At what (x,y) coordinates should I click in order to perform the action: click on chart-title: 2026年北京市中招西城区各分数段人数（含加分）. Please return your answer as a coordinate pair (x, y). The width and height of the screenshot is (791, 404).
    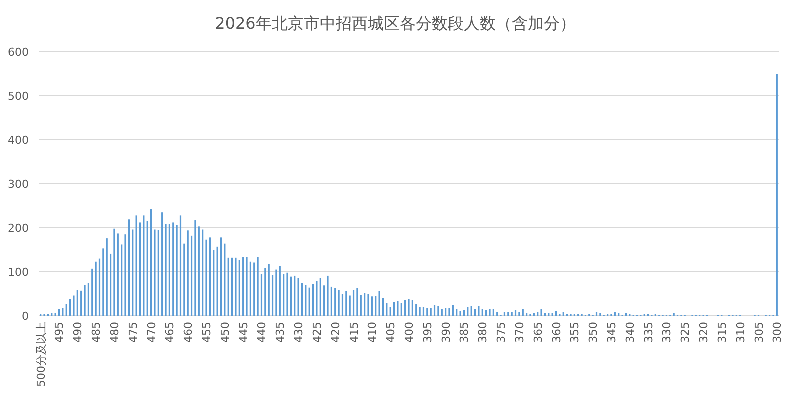
    Looking at the image, I should click on (395, 23).